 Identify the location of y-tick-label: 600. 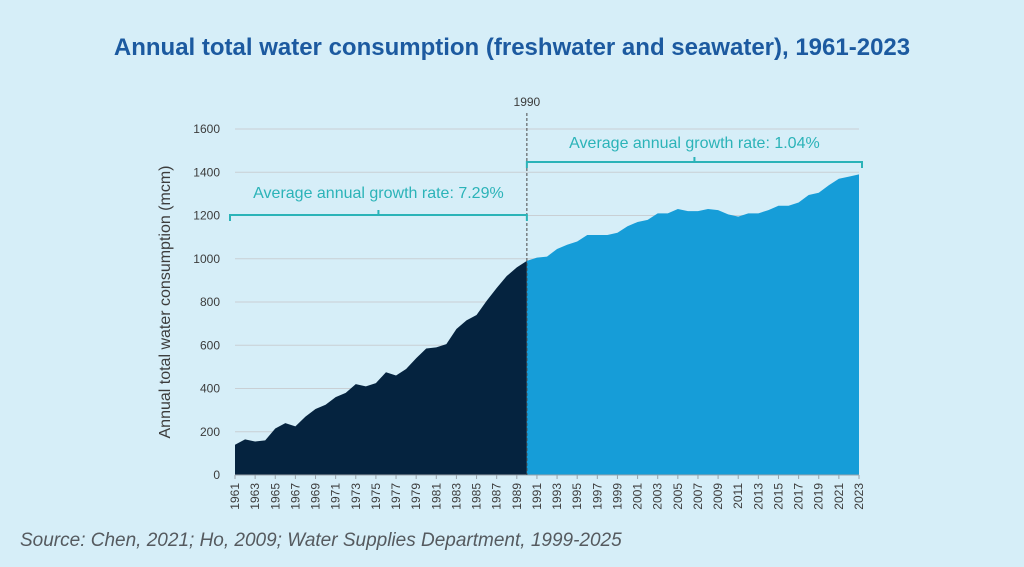
(210, 345).